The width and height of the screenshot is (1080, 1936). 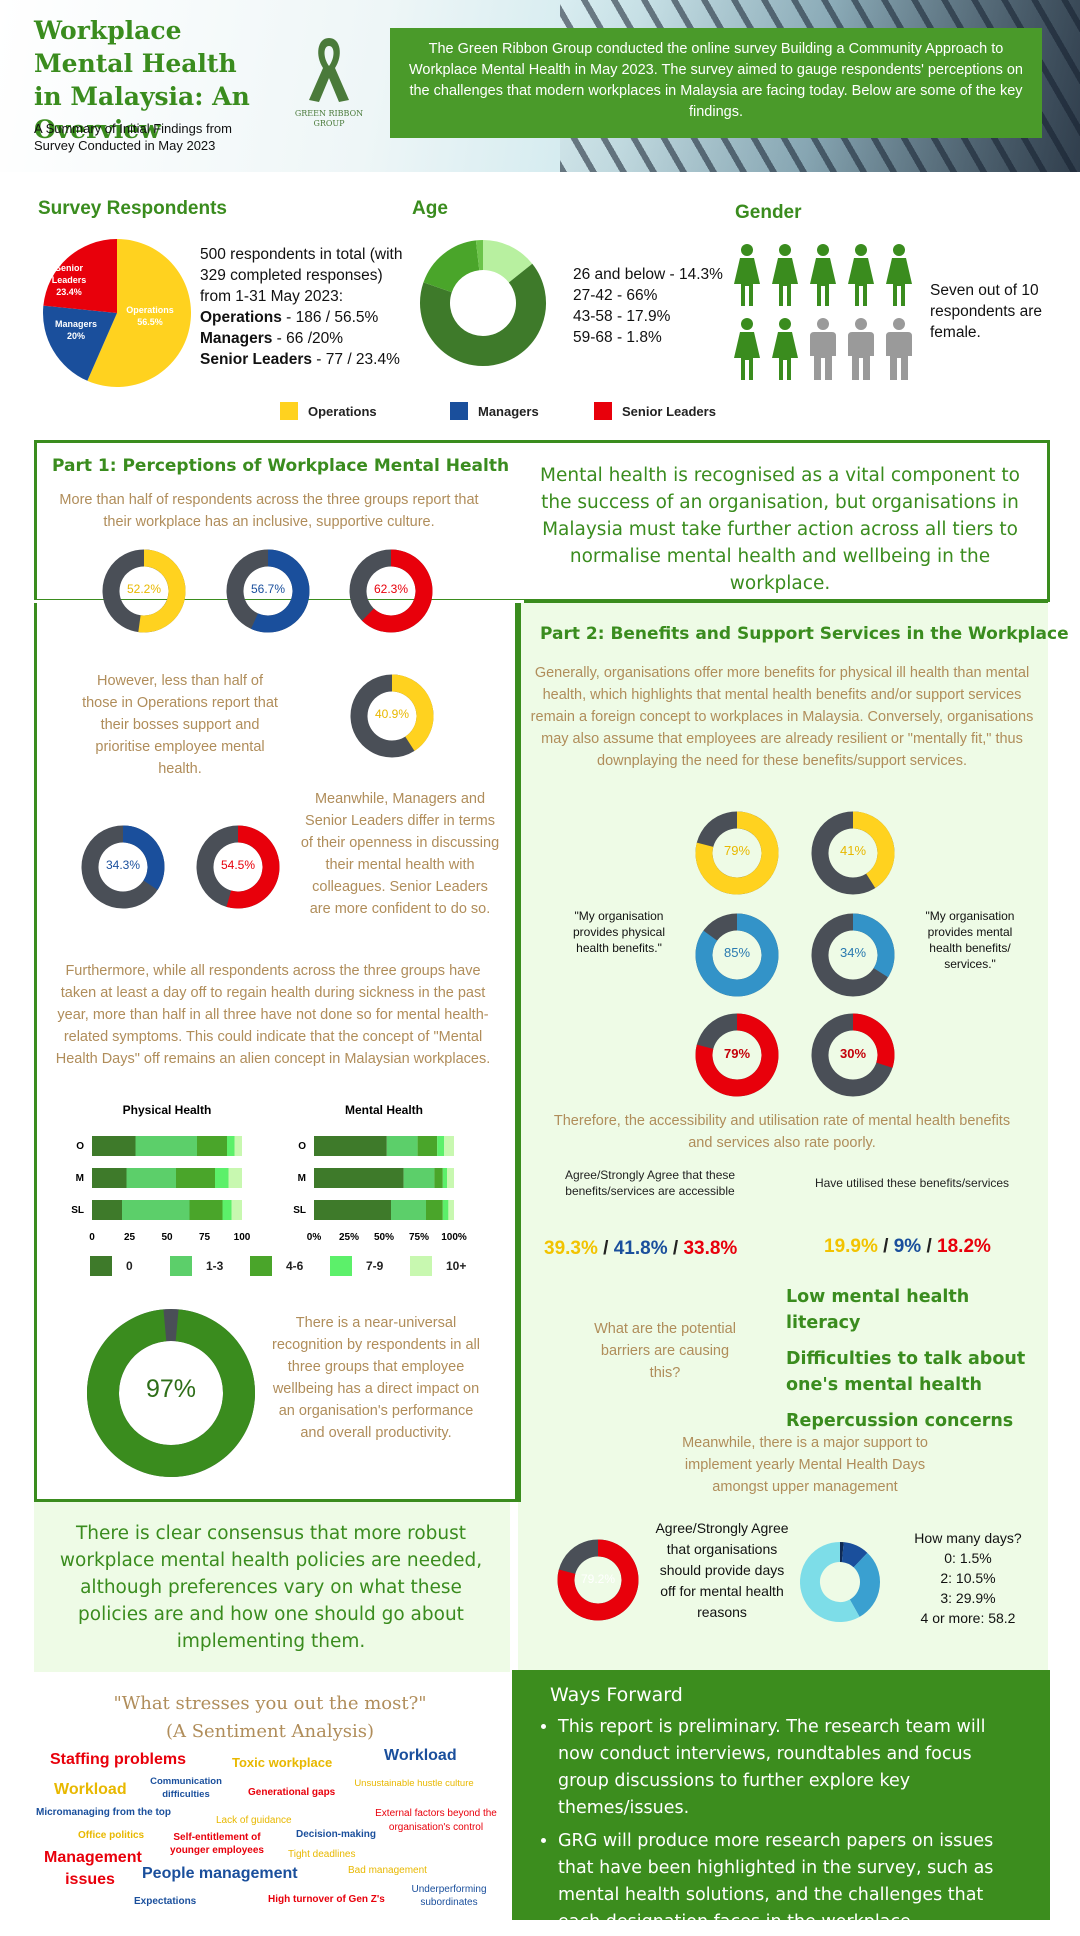 I want to click on chart-title: Physical Health, so click(x=167, y=1110).